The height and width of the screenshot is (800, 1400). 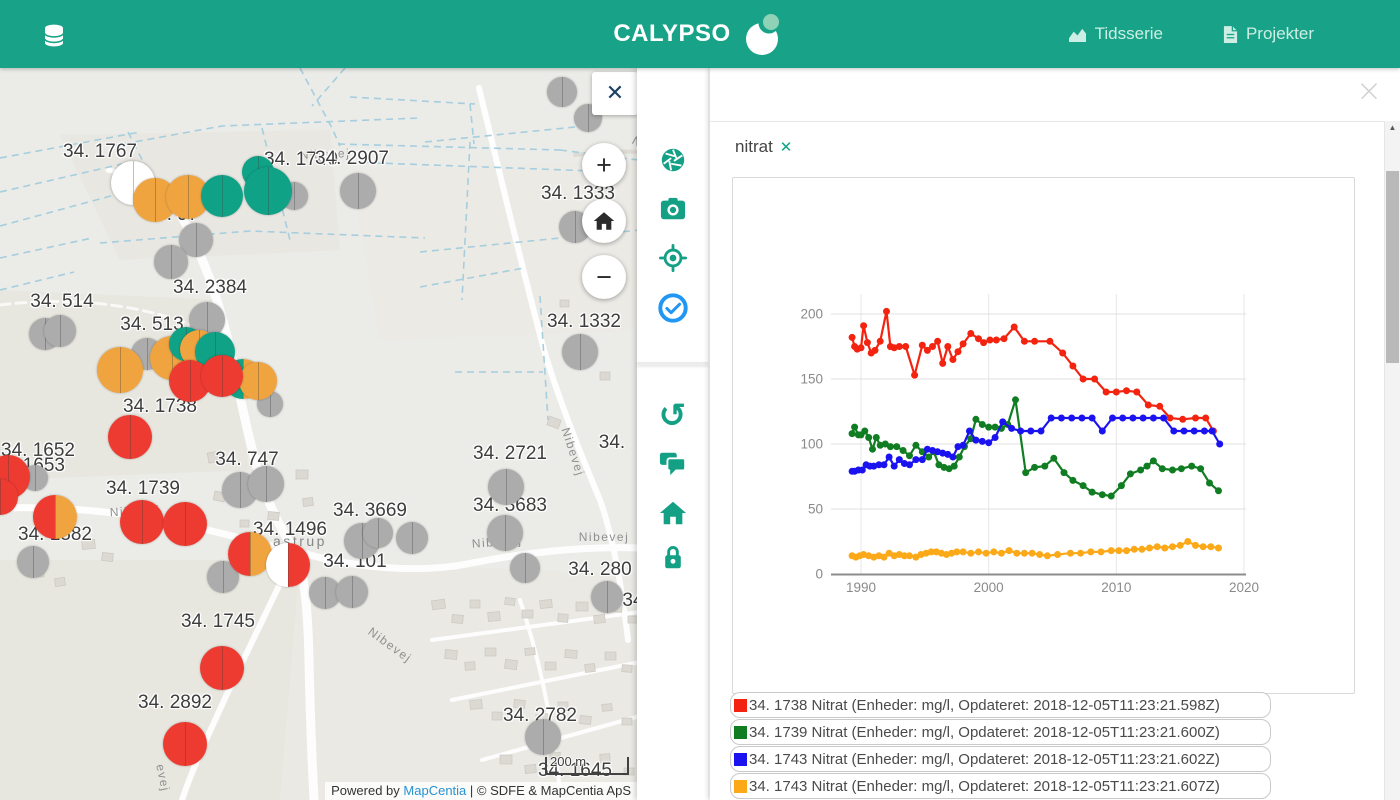 What do you see at coordinates (811, 314) in the screenshot?
I see `svg-text: 200` at bounding box center [811, 314].